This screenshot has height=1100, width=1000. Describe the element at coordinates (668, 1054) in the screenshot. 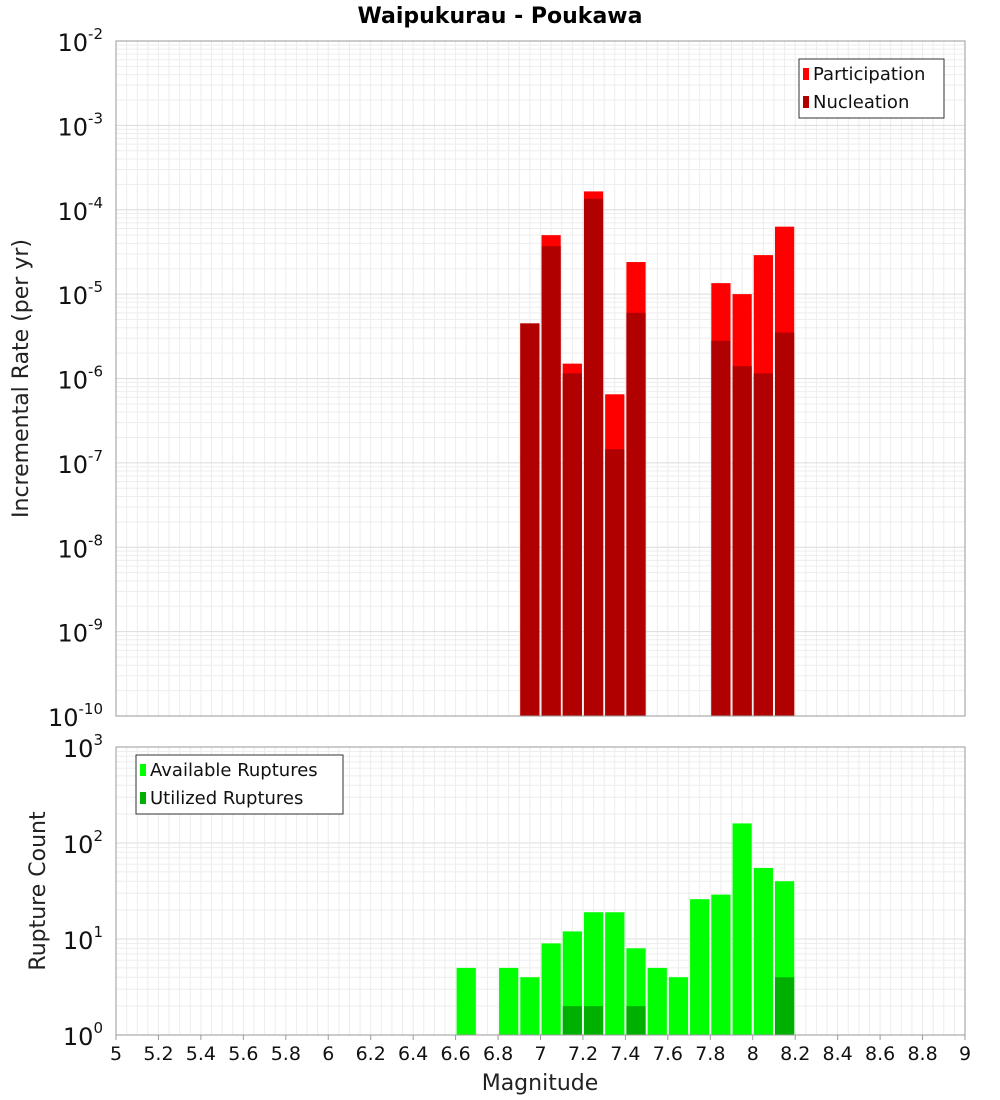

I see `x-tick-label: 7.6` at that location.